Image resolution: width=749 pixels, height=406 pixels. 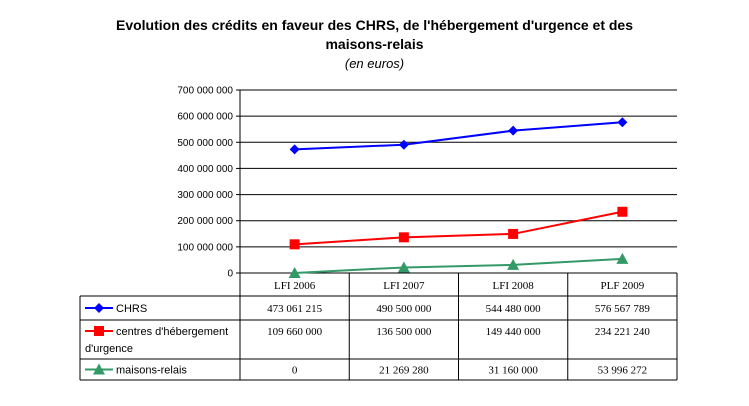 What do you see at coordinates (295, 286) in the screenshot?
I see `x-category-label: LFI 2006` at bounding box center [295, 286].